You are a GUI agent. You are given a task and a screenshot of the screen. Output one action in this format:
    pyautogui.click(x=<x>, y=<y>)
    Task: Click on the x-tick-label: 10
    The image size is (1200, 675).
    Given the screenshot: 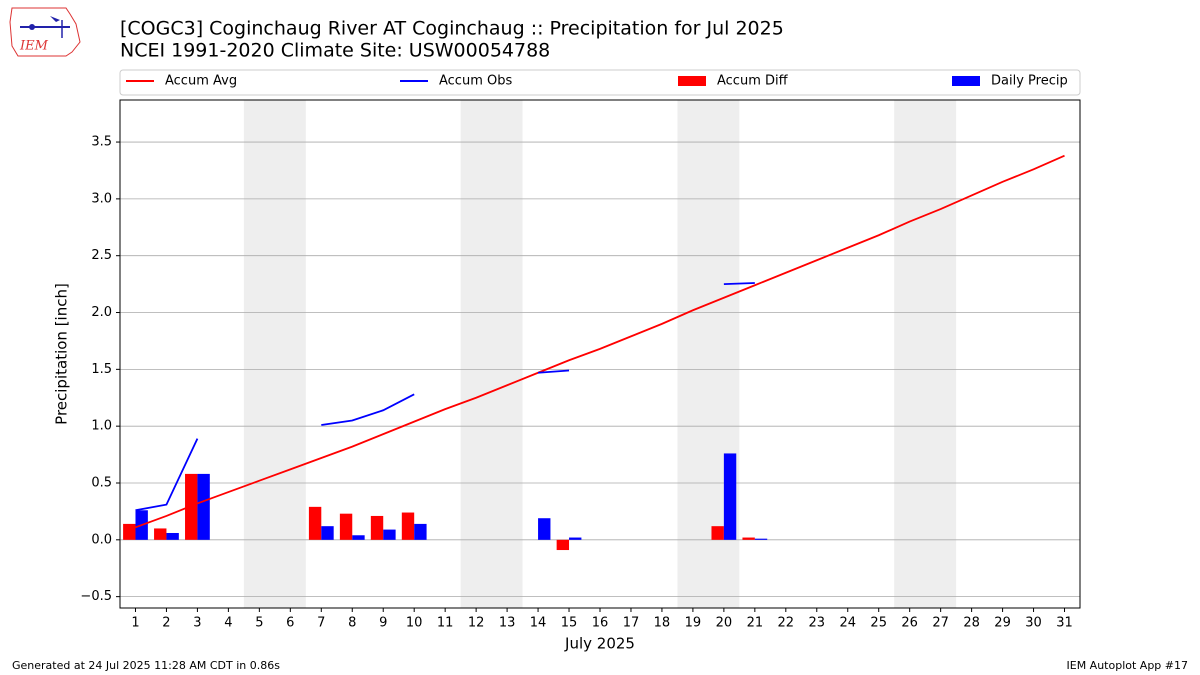 What is the action you would take?
    pyautogui.click(x=414, y=623)
    